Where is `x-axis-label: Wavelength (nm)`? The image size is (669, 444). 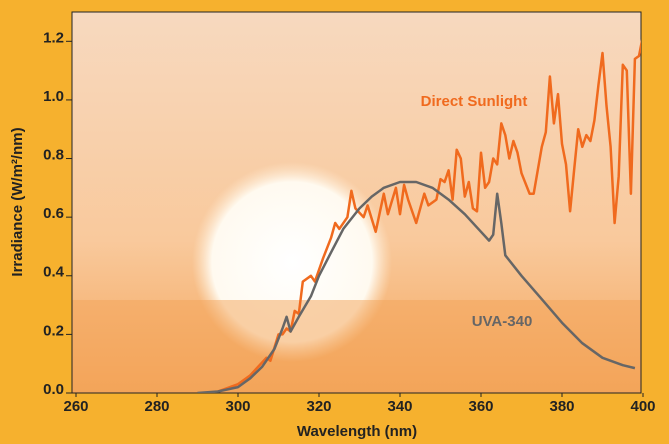
x-axis-label: Wavelength (nm) is located at coordinates (357, 431).